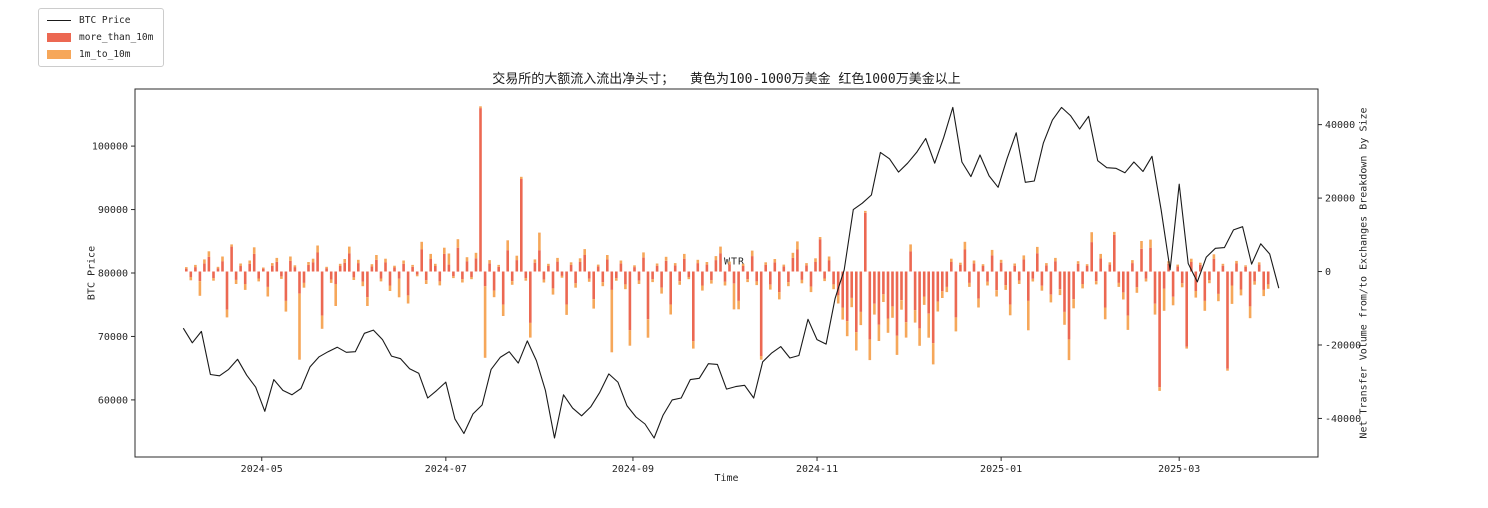  What do you see at coordinates (1001, 469) in the screenshot?
I see `x-tick-label: 2025-01` at bounding box center [1001, 469].